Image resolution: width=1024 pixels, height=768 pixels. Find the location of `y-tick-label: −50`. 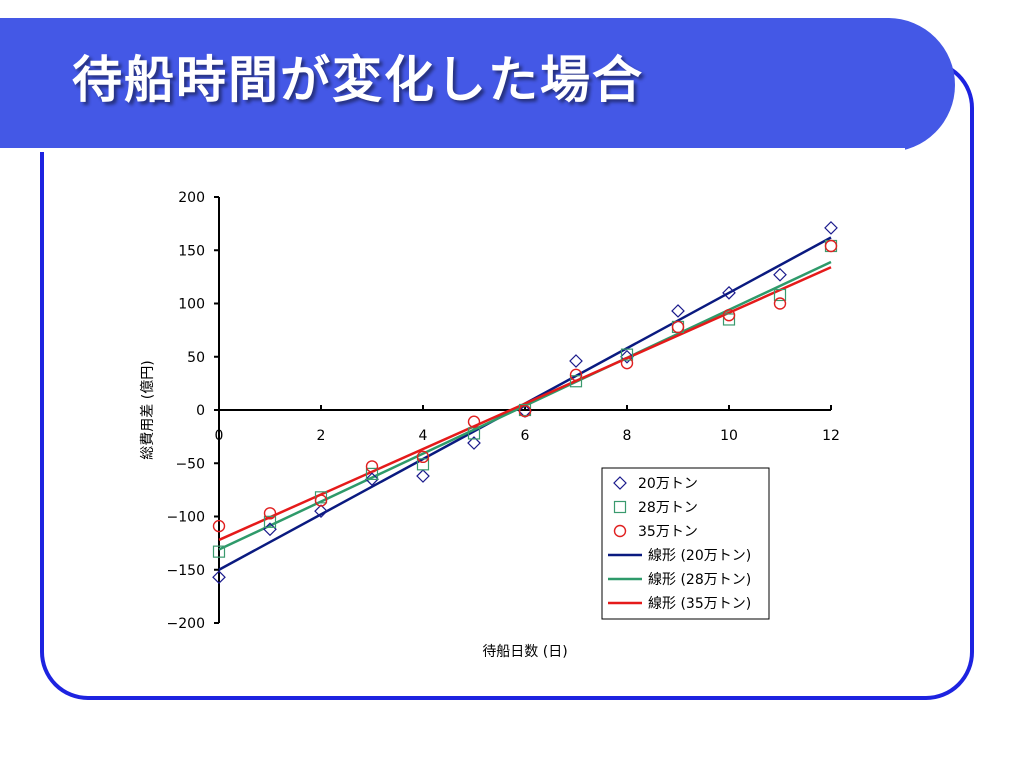

y-tick-label: −50 is located at coordinates (190, 464).